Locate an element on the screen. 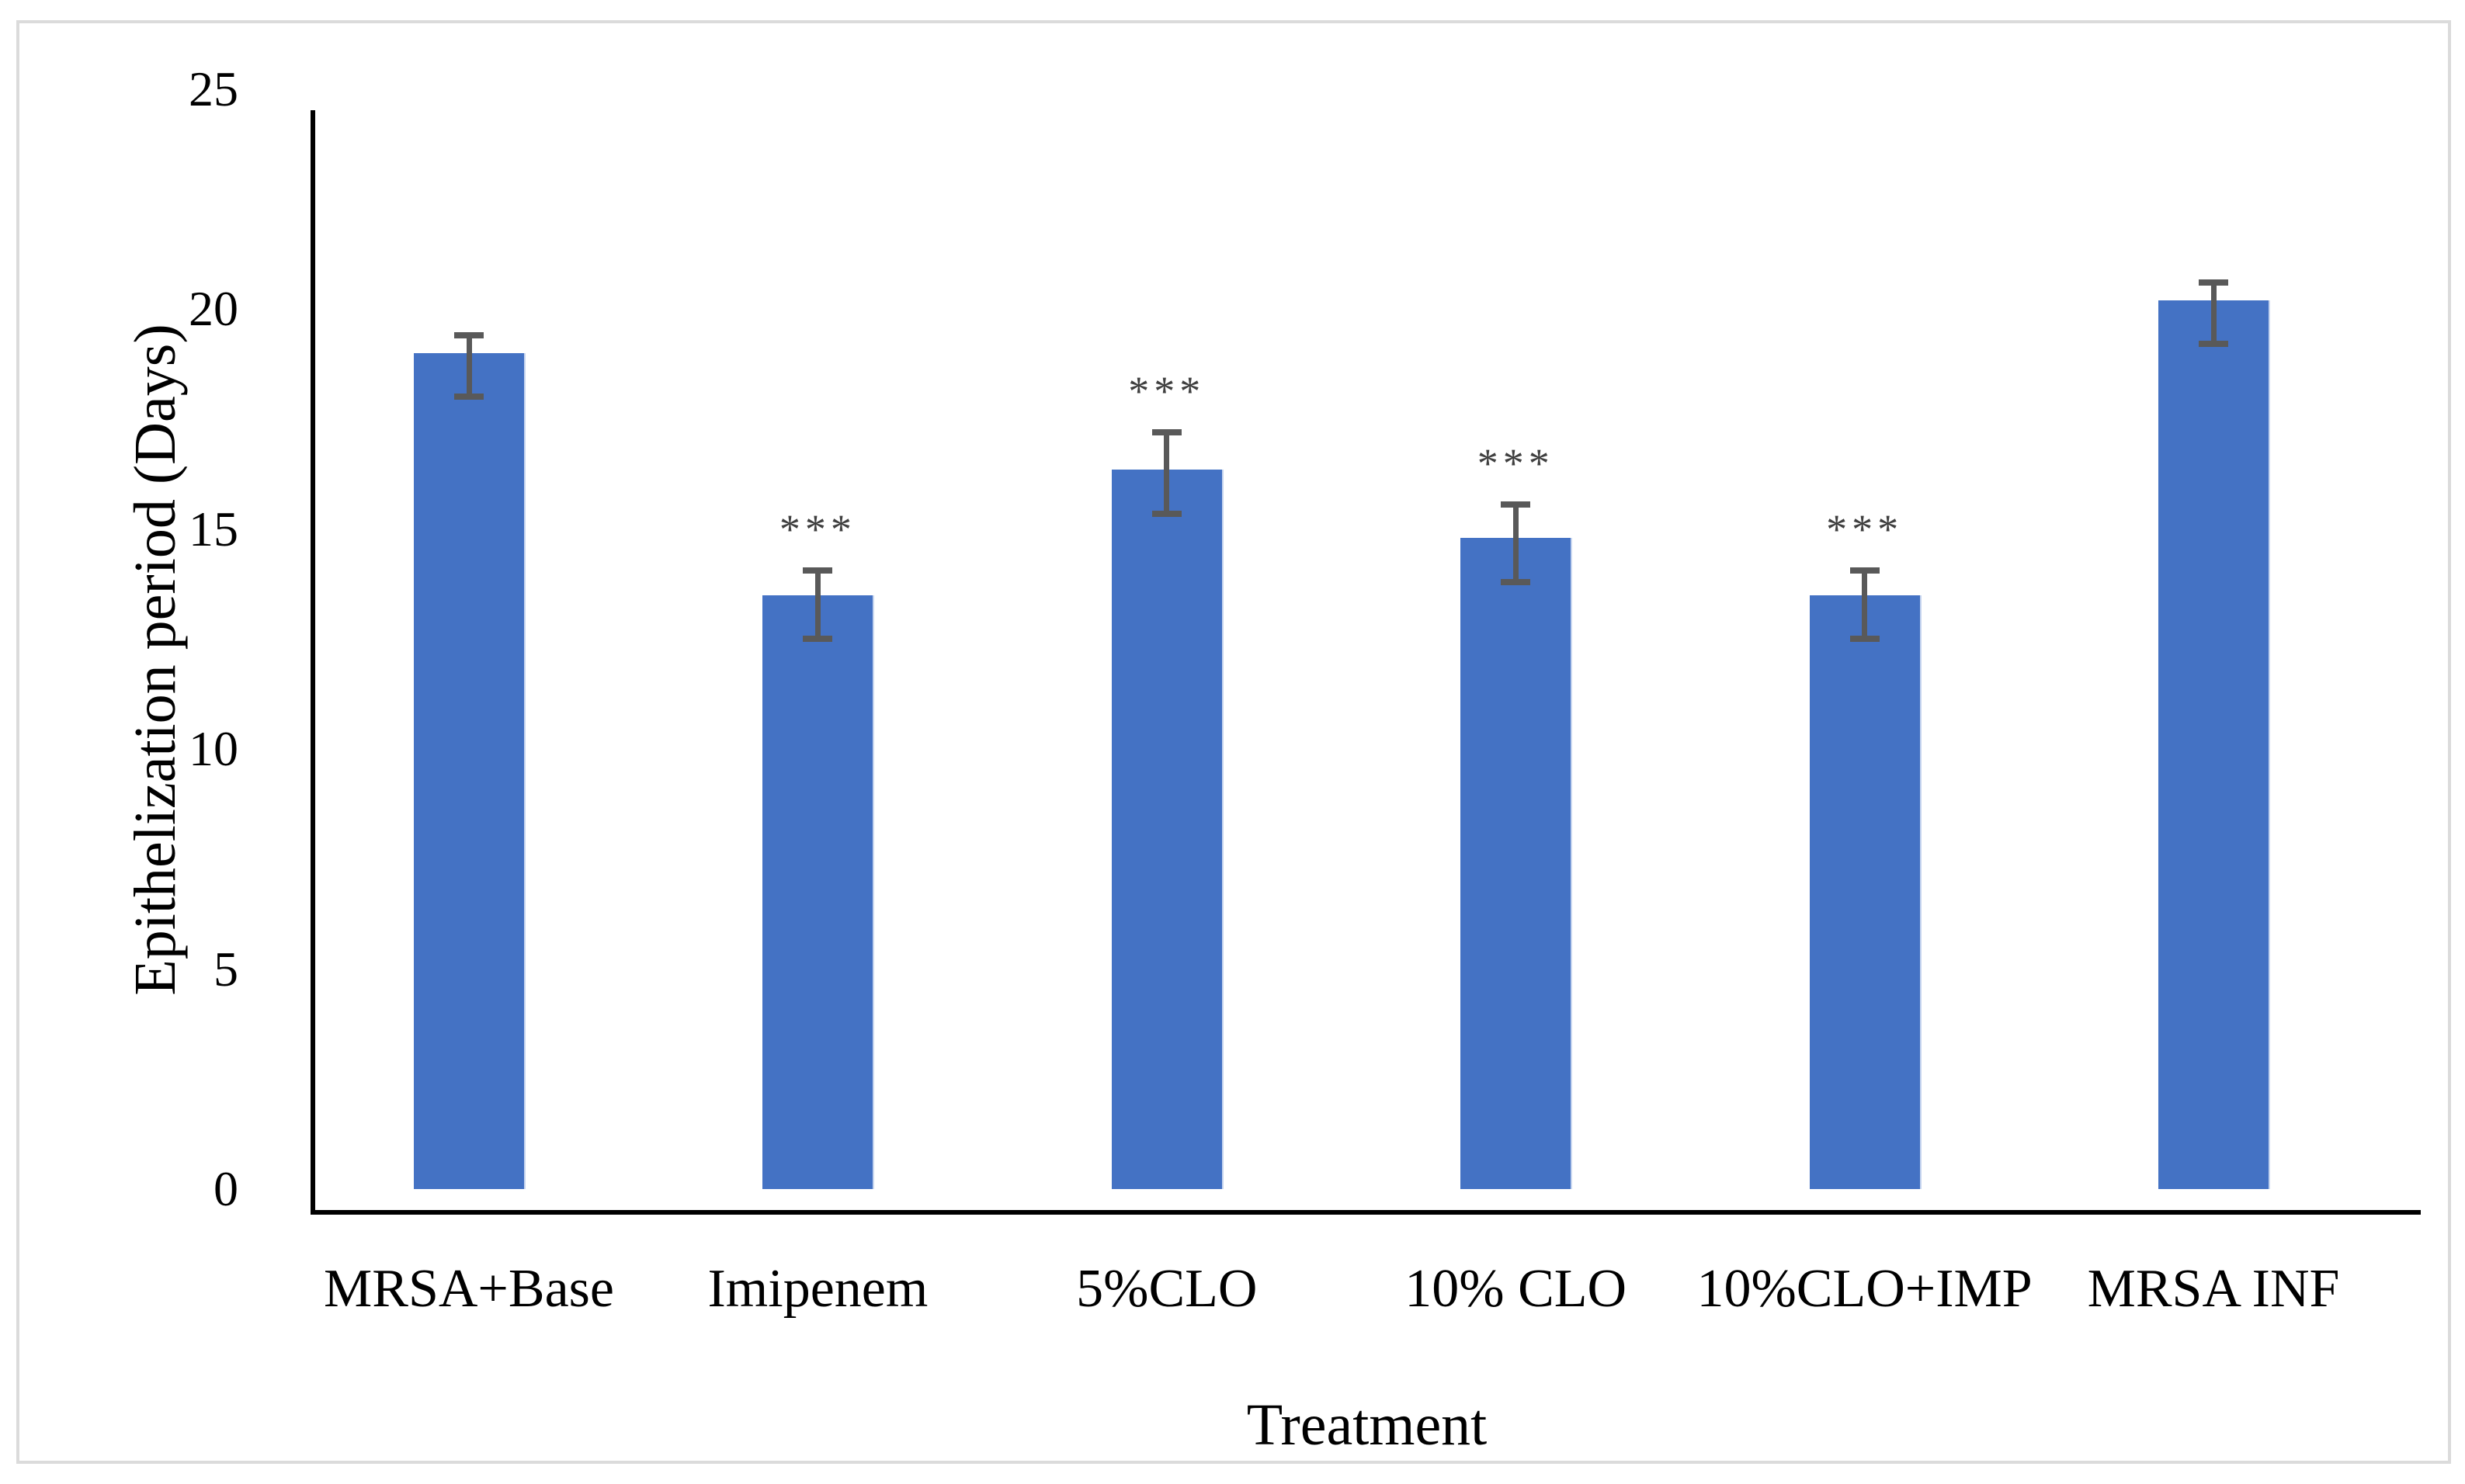  y-tick-label: 20 is located at coordinates (213, 308).